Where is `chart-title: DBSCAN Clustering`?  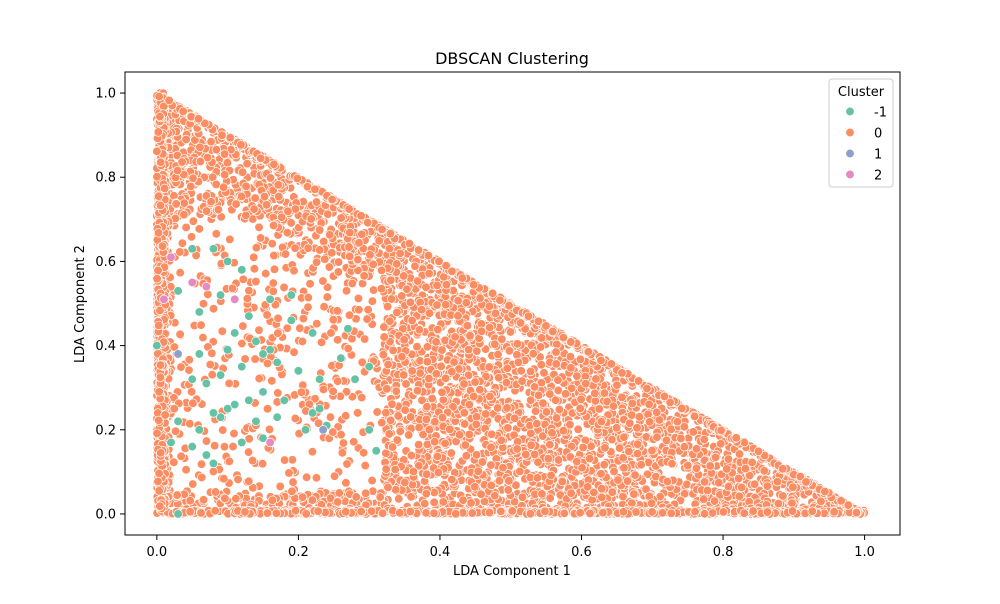
chart-title: DBSCAN Clustering is located at coordinates (512, 58).